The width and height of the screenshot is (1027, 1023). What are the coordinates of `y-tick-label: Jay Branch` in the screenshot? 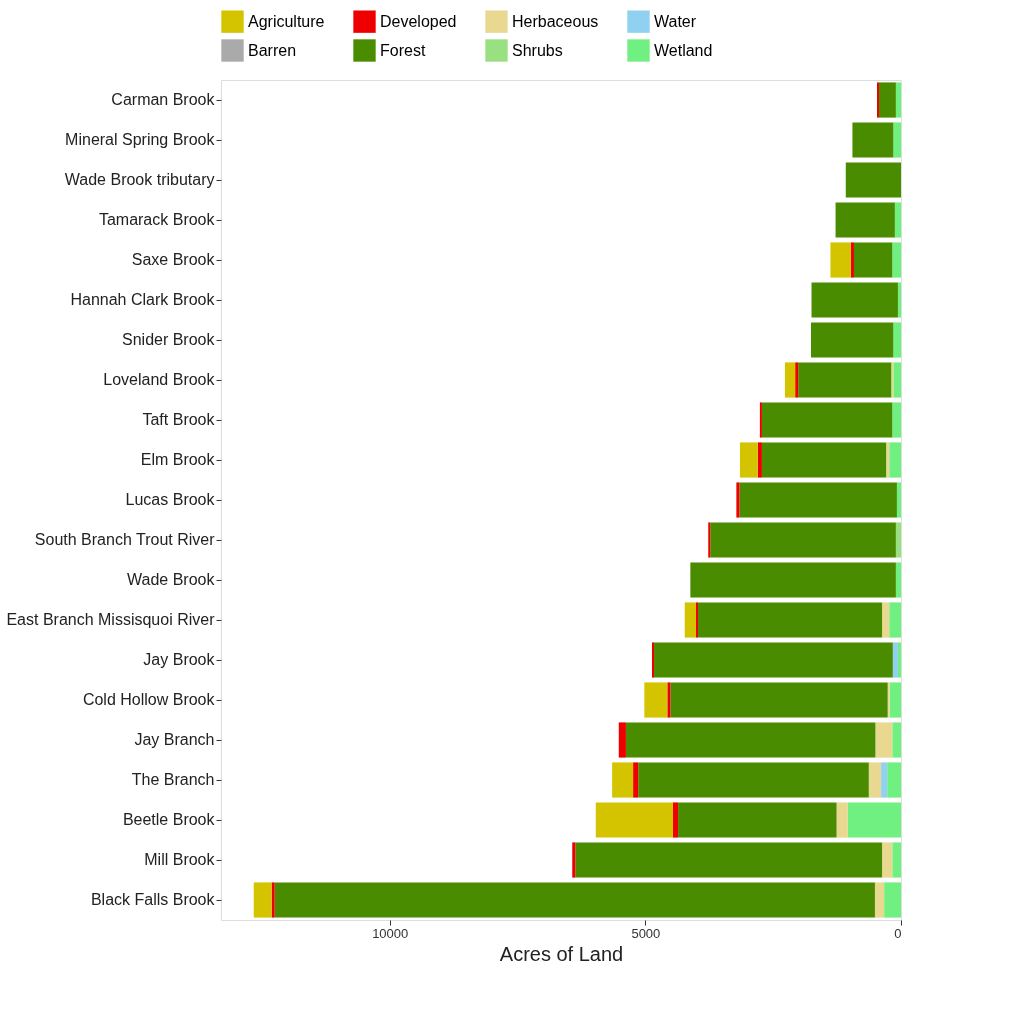 It's located at (174, 739).